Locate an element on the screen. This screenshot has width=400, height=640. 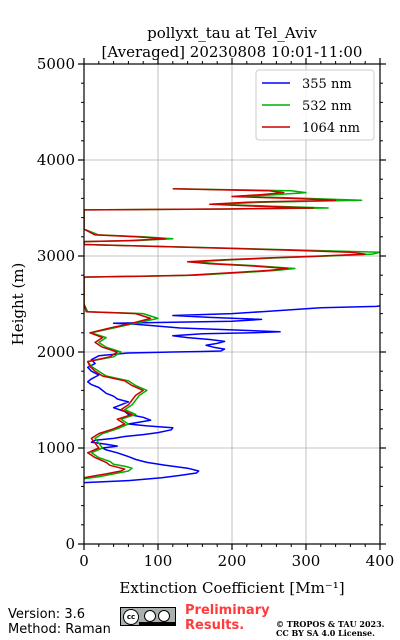
badge-bar is located at coordinates (157, 624).